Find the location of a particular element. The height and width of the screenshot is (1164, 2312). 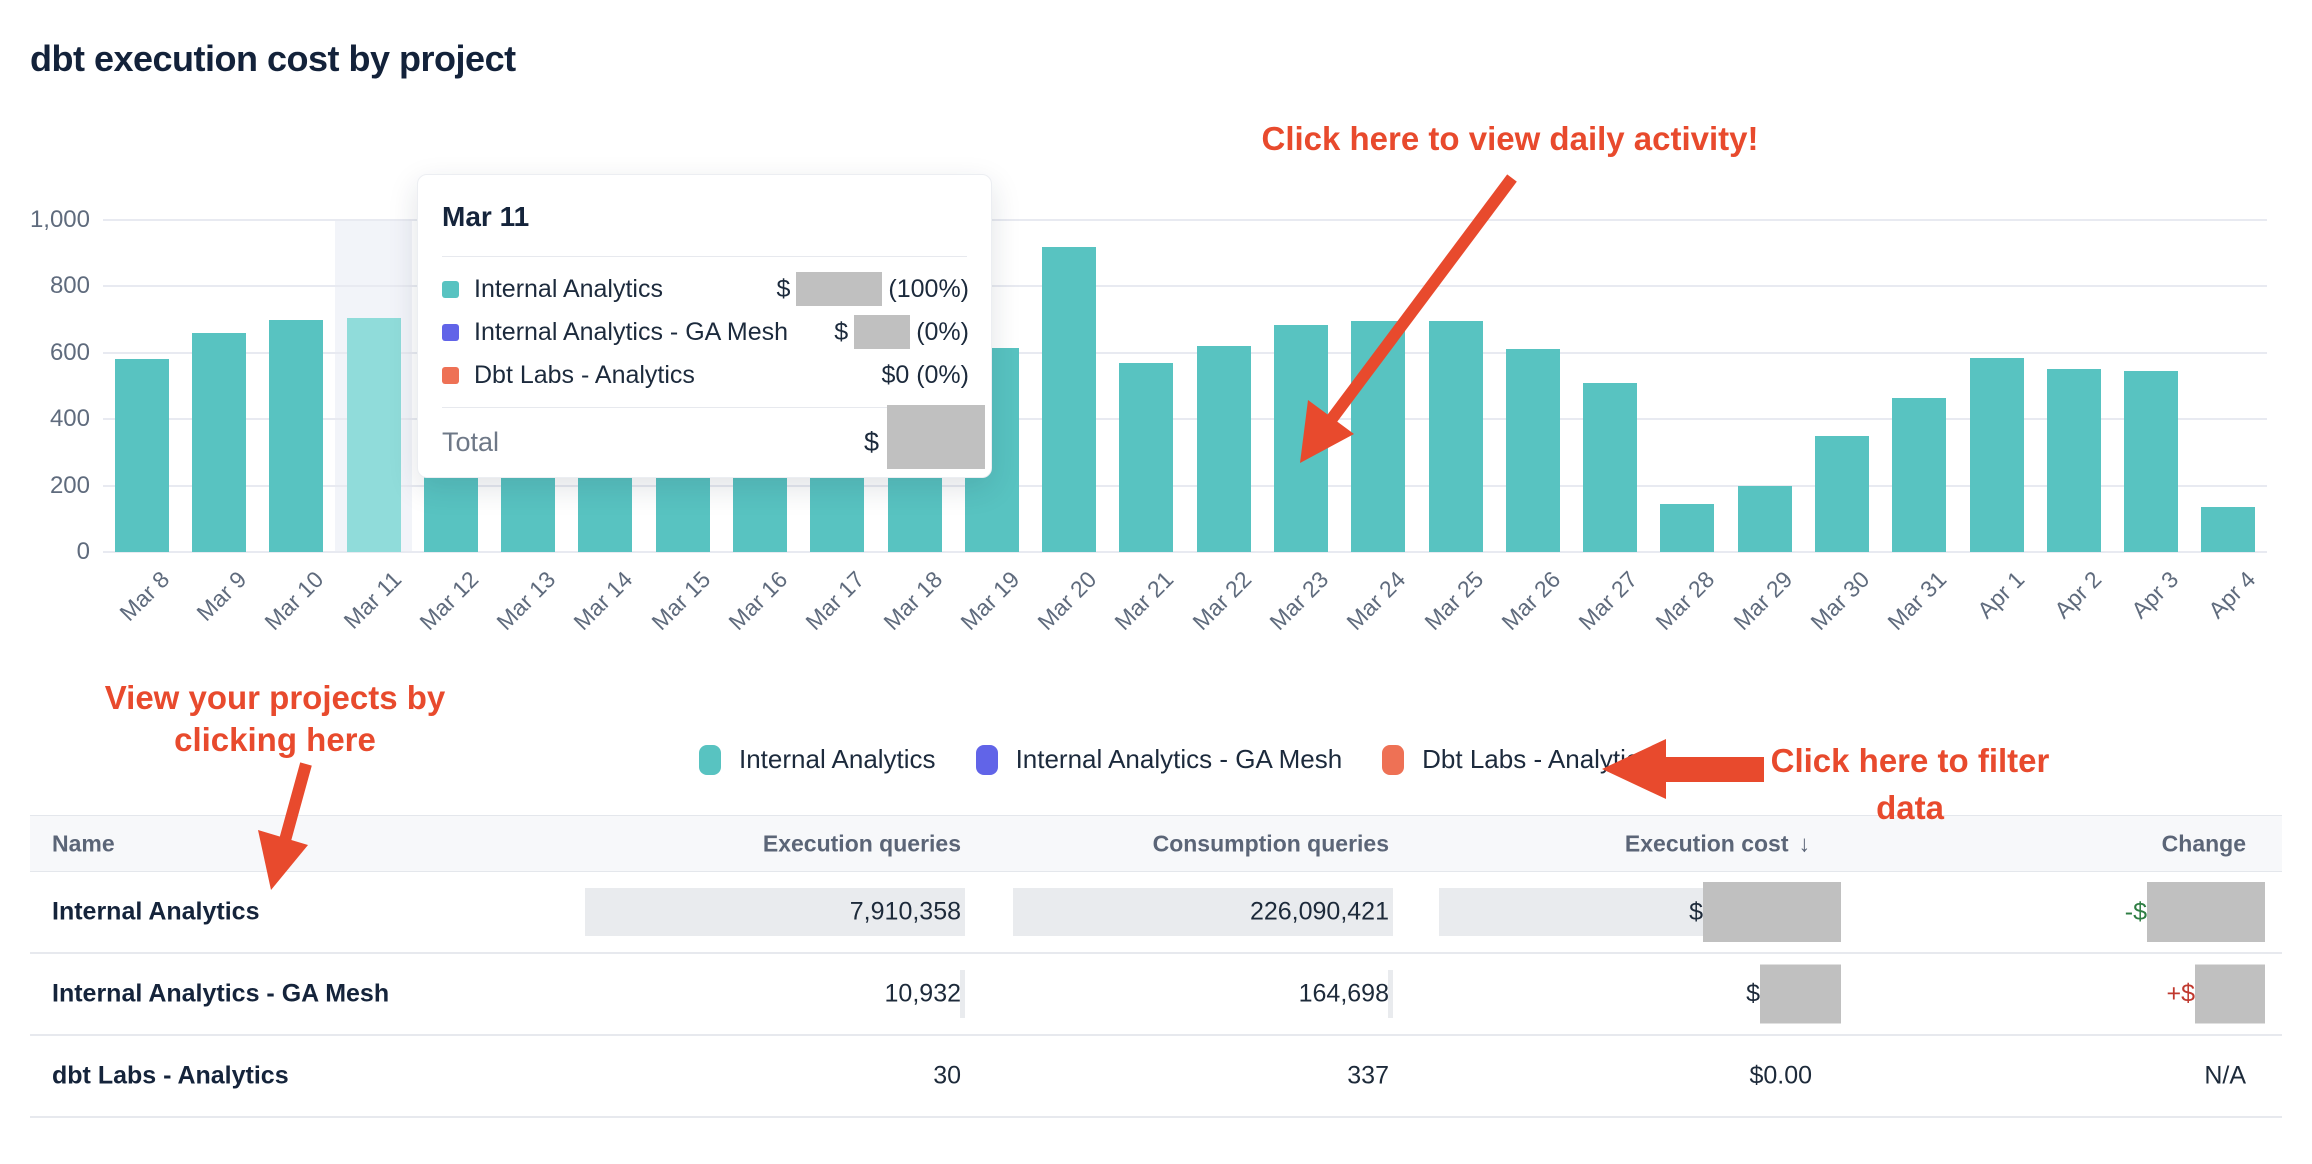

project-name-link: Internal Analytics is located at coordinates (156, 911).